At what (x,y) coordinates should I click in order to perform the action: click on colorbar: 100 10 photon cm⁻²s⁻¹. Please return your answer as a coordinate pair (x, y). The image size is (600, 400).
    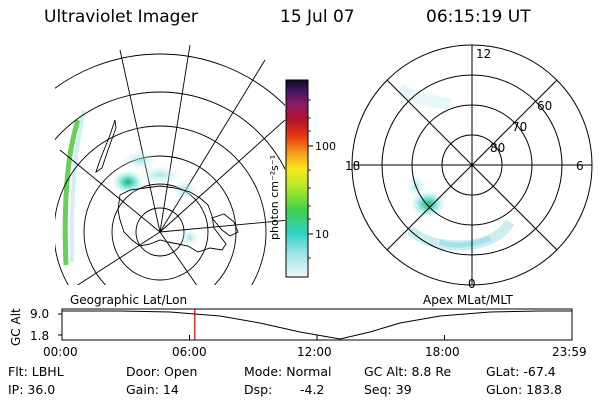
    Looking at the image, I should click on (302, 178).